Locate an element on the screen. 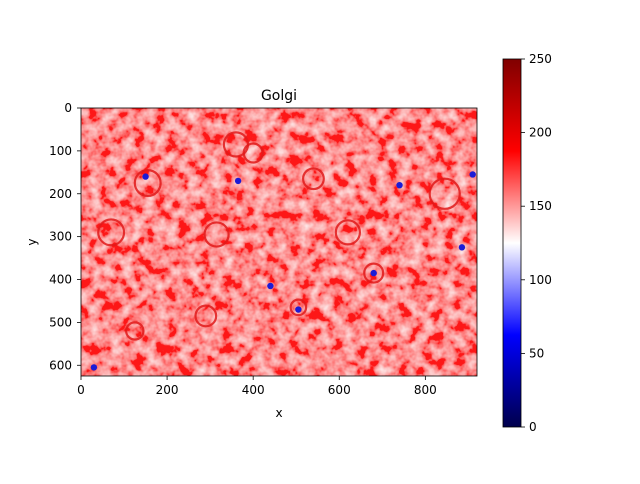  y-axis-label: y is located at coordinates (32, 241).